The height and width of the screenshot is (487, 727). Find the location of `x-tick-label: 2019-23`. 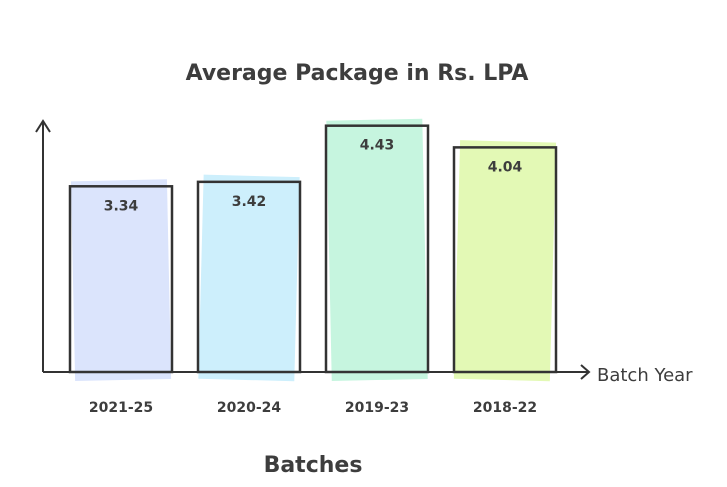

x-tick-label: 2019-23 is located at coordinates (377, 408).